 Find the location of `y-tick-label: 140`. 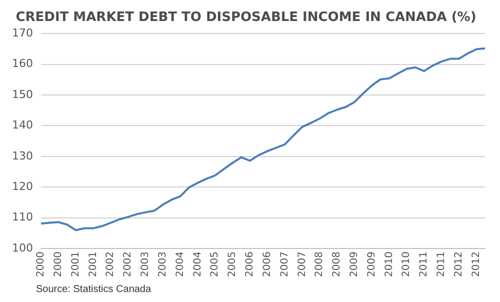

y-tick-label: 140 is located at coordinates (22, 125).